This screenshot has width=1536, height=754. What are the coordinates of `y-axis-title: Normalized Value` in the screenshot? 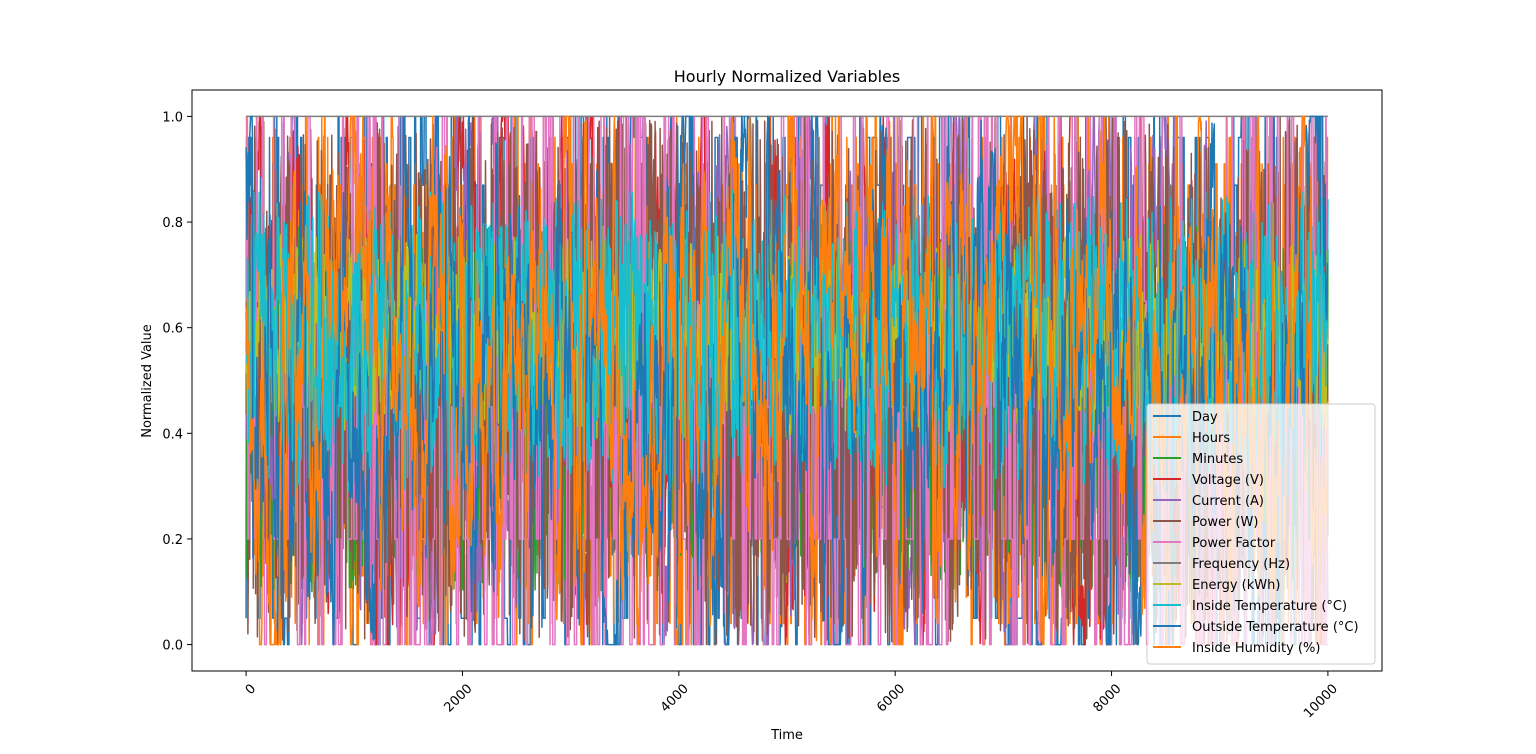 It's located at (147, 381).